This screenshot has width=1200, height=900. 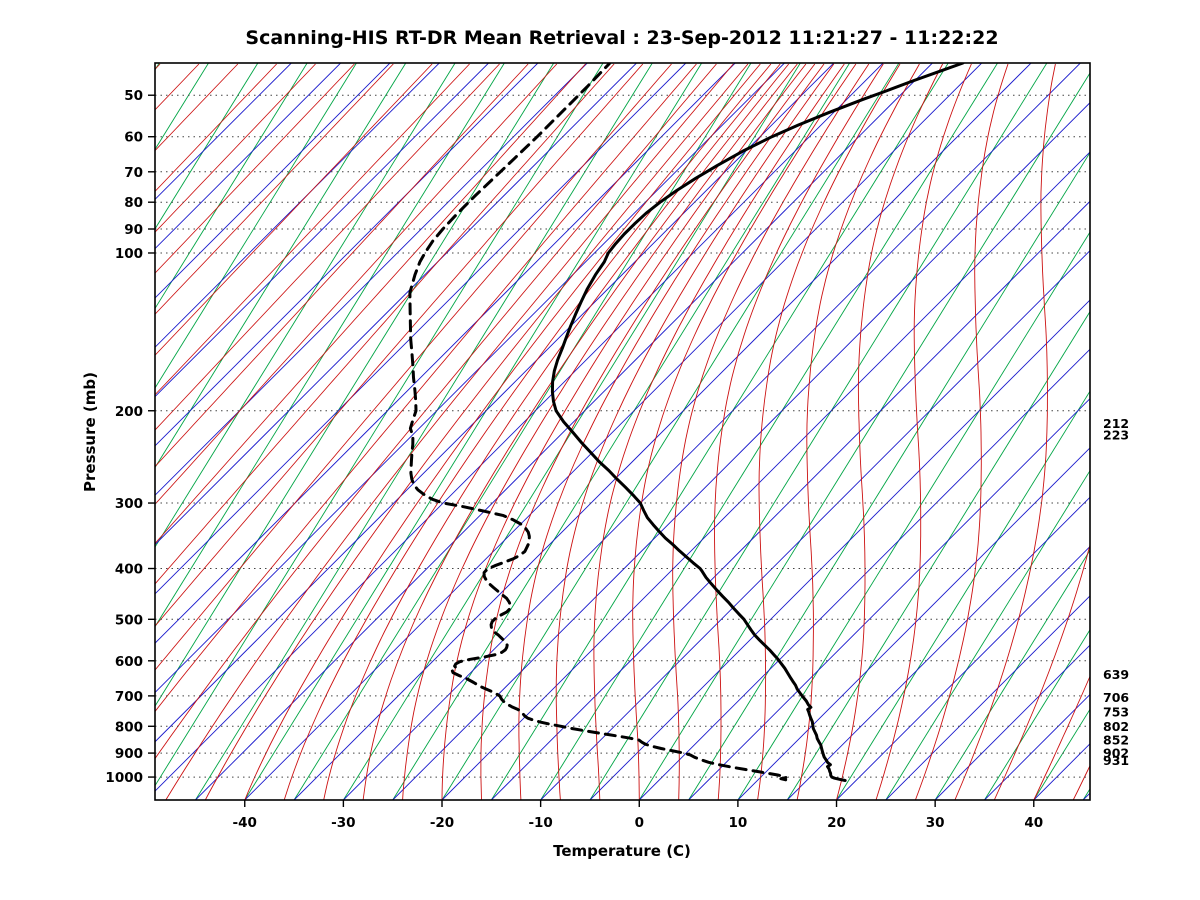 I want to click on y-tick-label: 600, so click(x=129, y=662).